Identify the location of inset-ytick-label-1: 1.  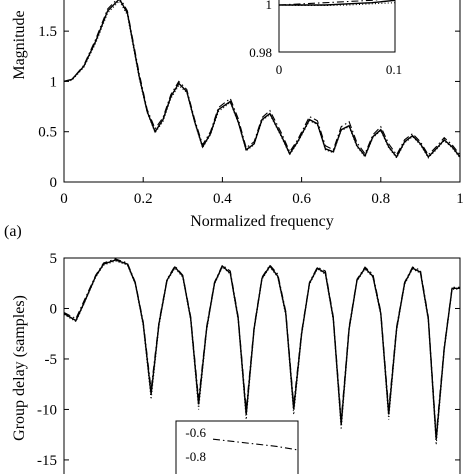
(269, 6).